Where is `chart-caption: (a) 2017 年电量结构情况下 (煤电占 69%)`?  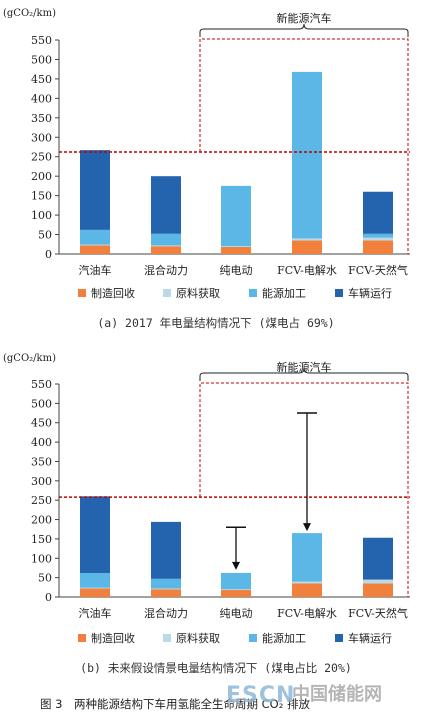
chart-caption: (a) 2017 年电量结构情况下 (煤电占 69%) is located at coordinates (215, 323).